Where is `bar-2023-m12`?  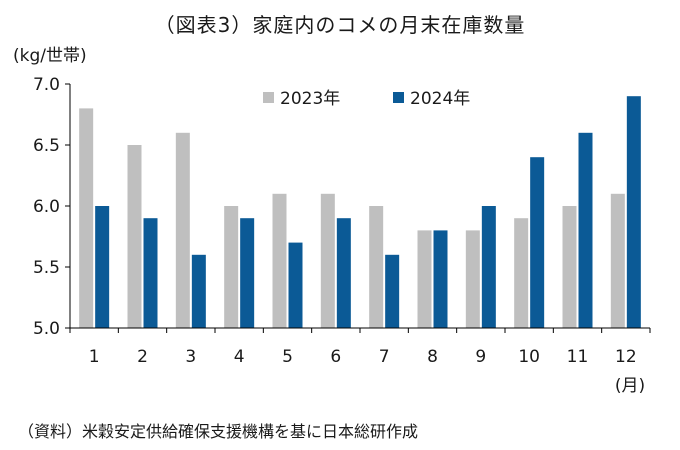 bar-2023-m12 is located at coordinates (617, 260).